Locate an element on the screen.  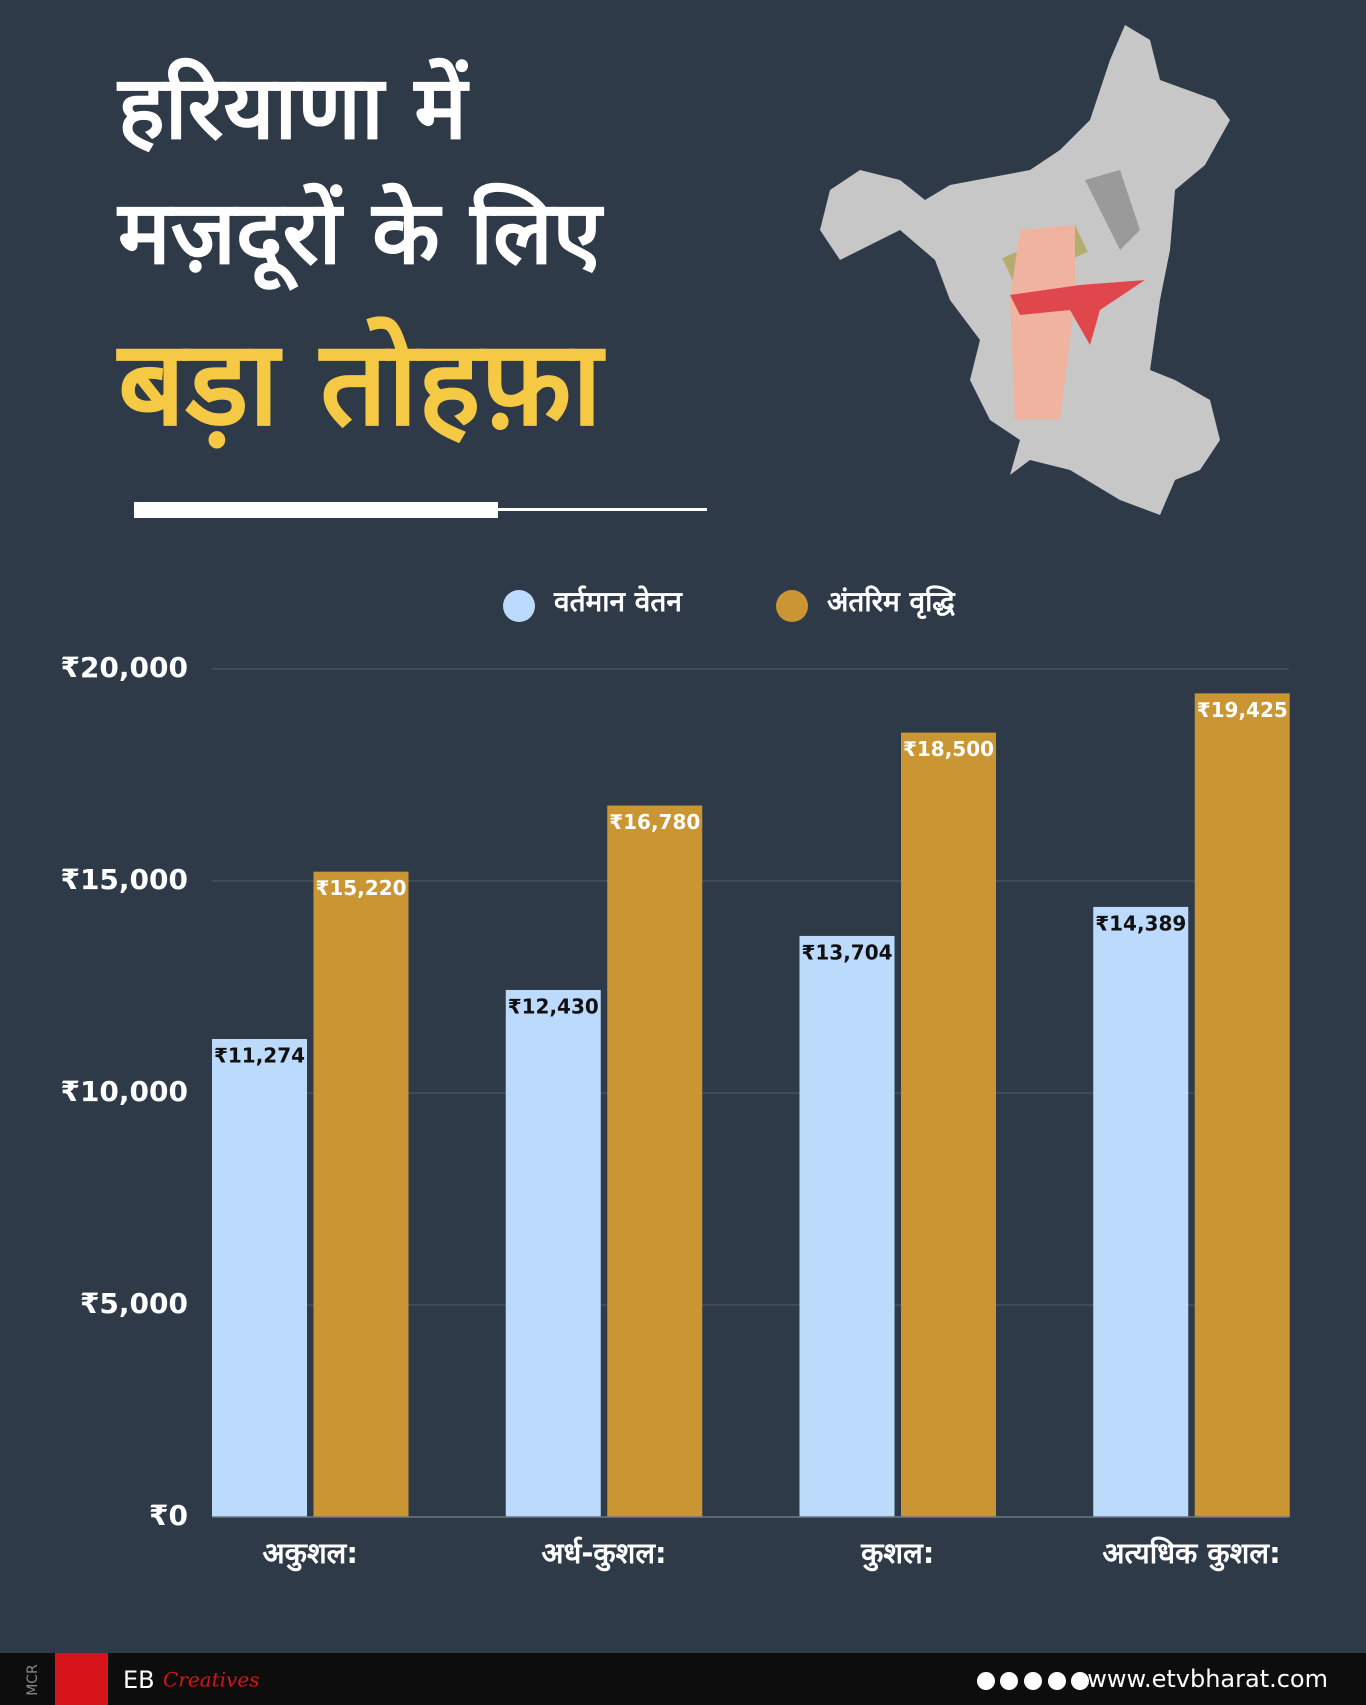
value-label: ₹18,500 is located at coordinates (948, 749).